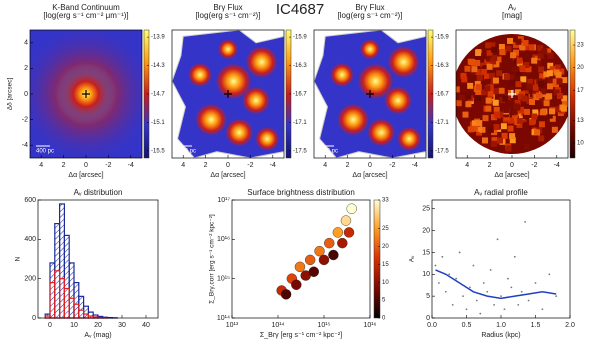 This screenshot has height=342, width=600. What do you see at coordinates (25, 119) in the screenshot?
I see `y-tick-label: -2` at bounding box center [25, 119].